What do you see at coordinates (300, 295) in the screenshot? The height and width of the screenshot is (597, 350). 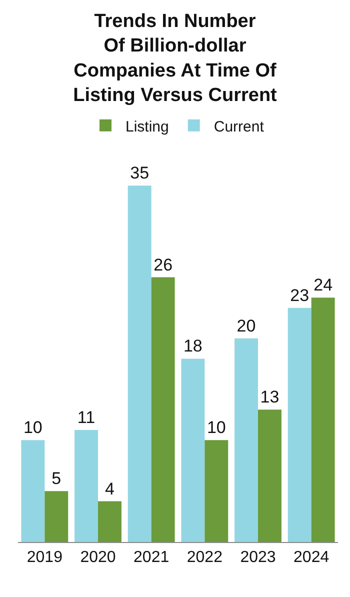 I see `data-label: 23` at bounding box center [300, 295].